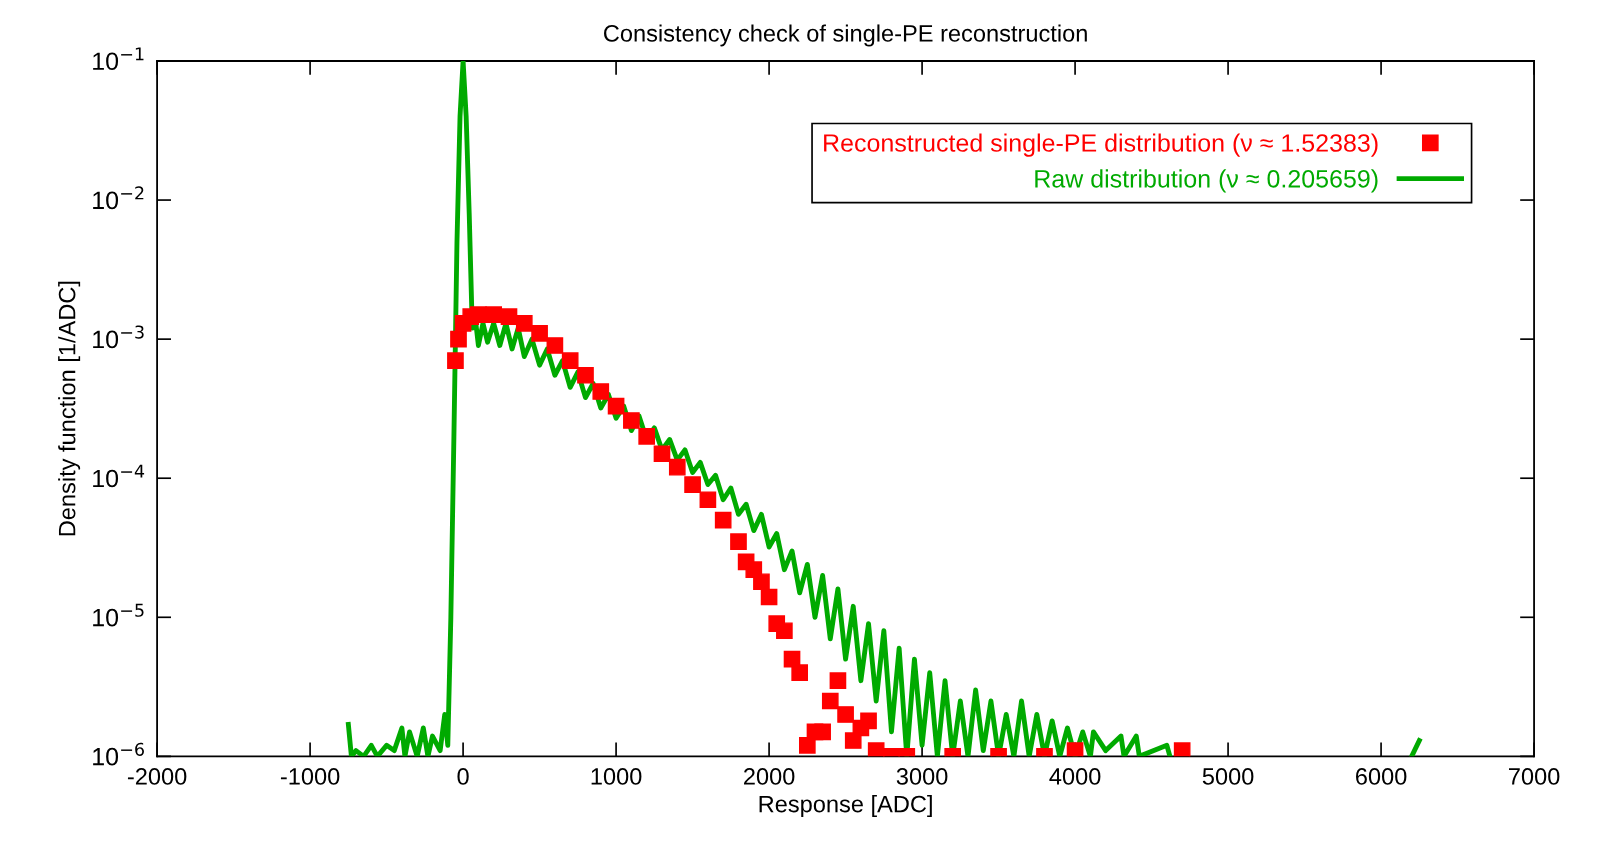 Image resolution: width=1603 pixels, height=847 pixels. I want to click on x-tick-label: 4000, so click(1075, 776).